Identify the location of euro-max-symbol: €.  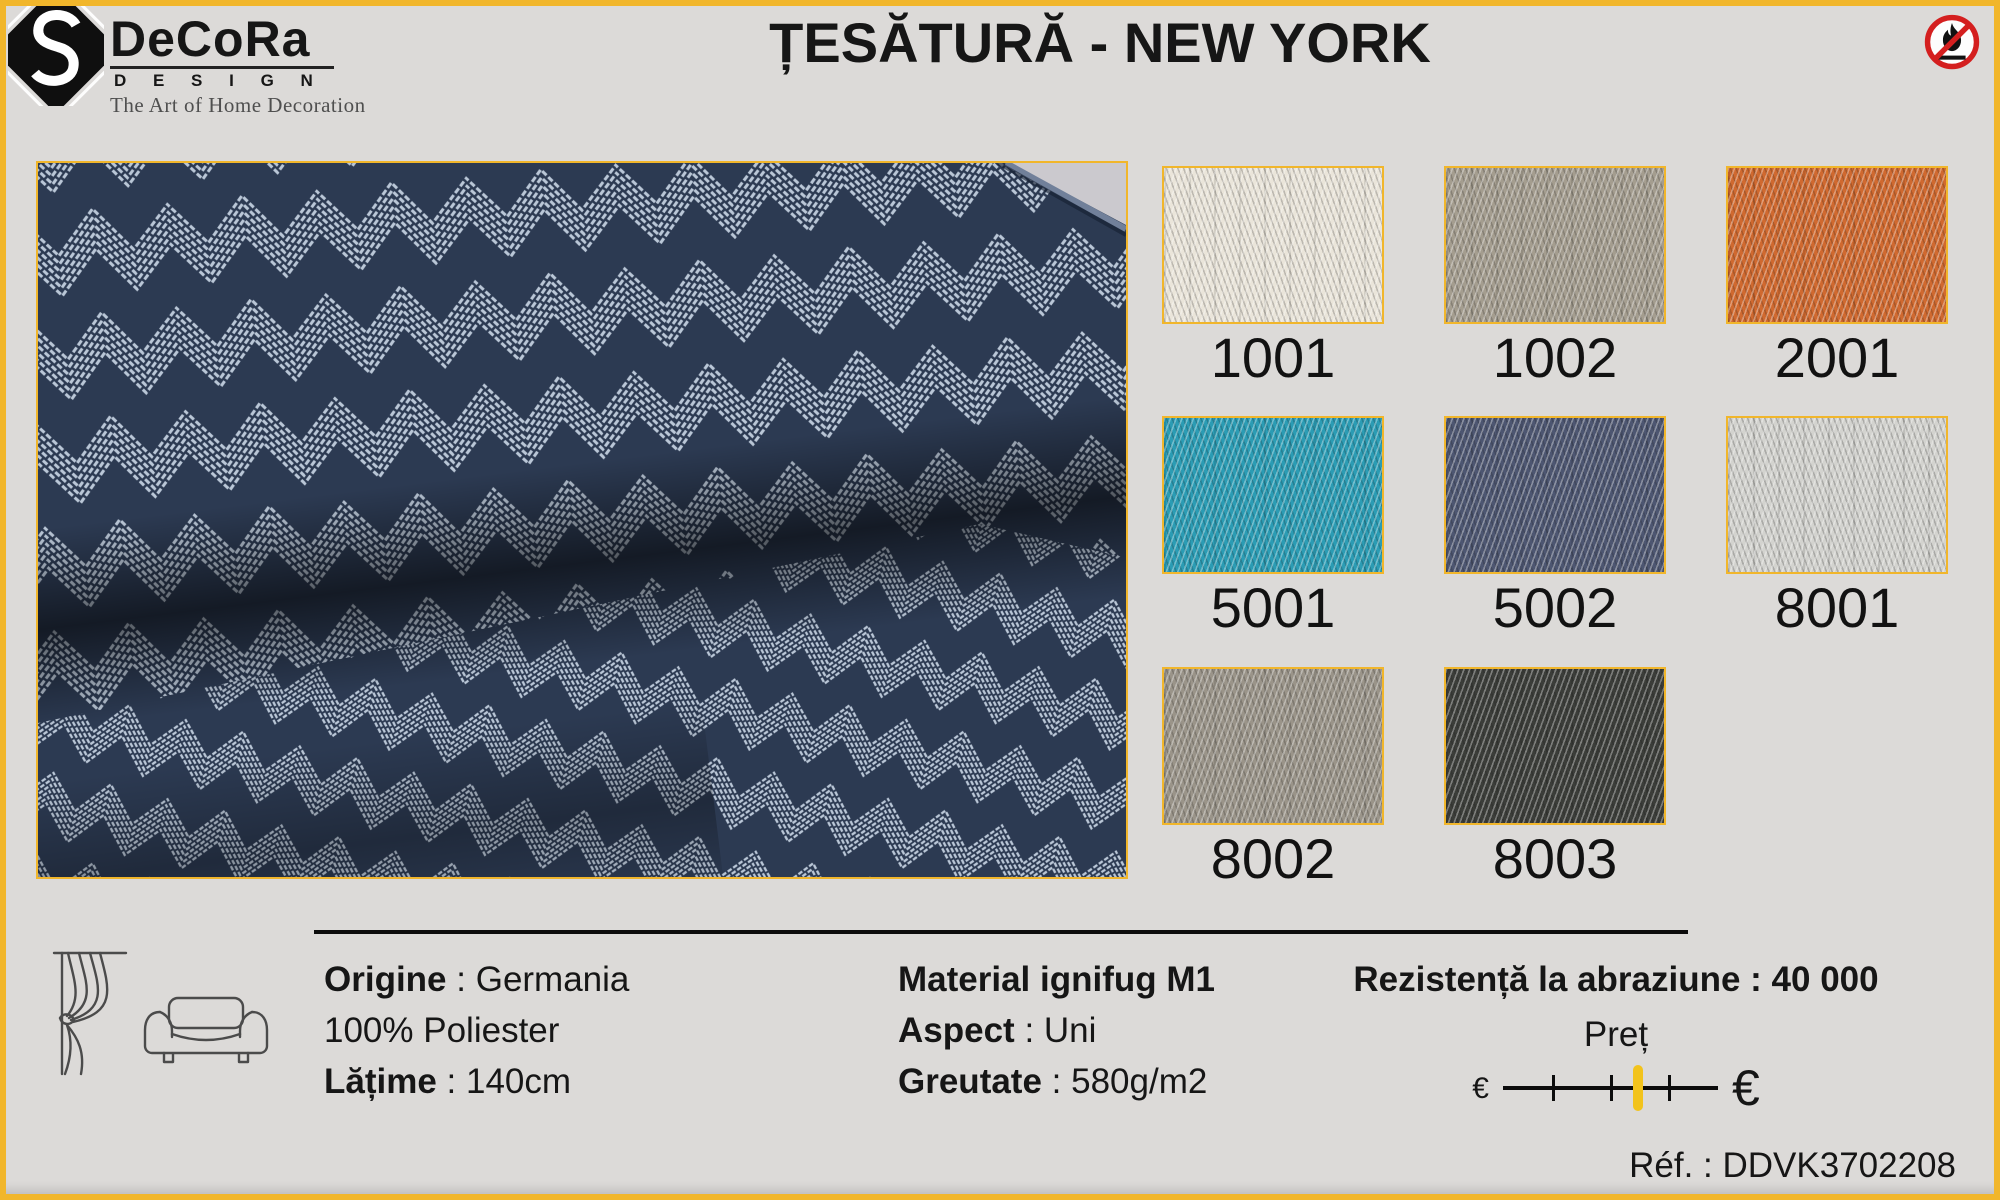
(1745, 1087).